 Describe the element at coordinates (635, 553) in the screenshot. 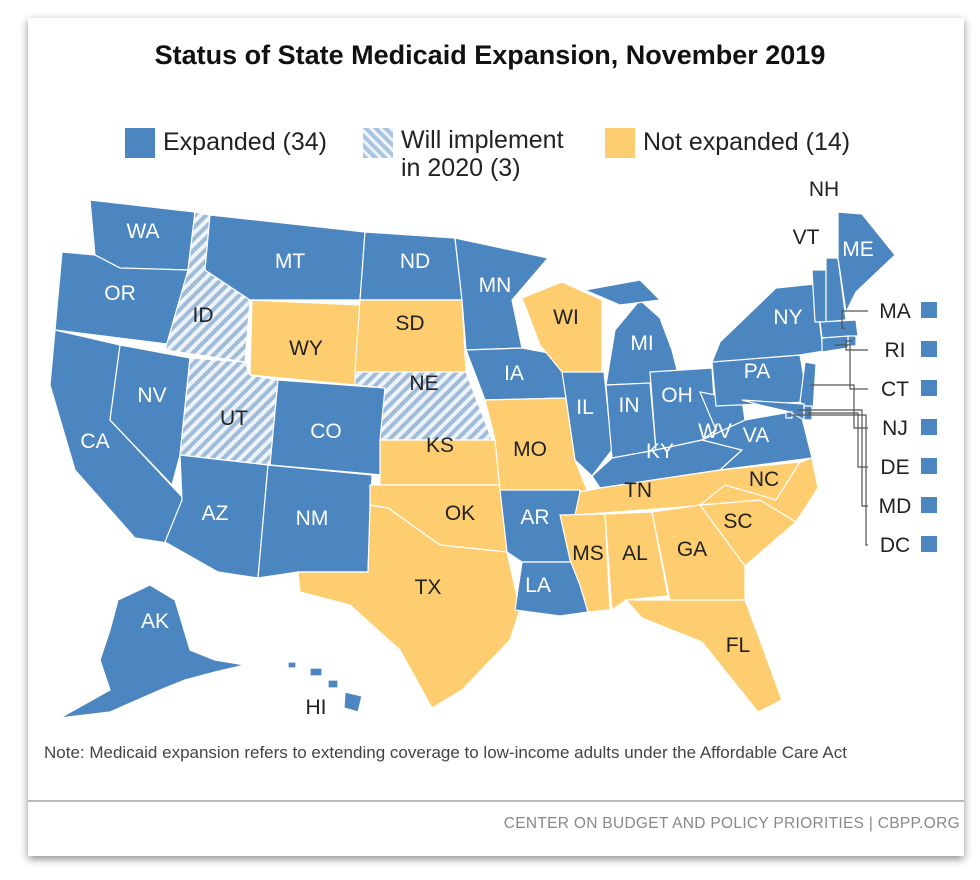

I see `state-label-al: AL` at that location.